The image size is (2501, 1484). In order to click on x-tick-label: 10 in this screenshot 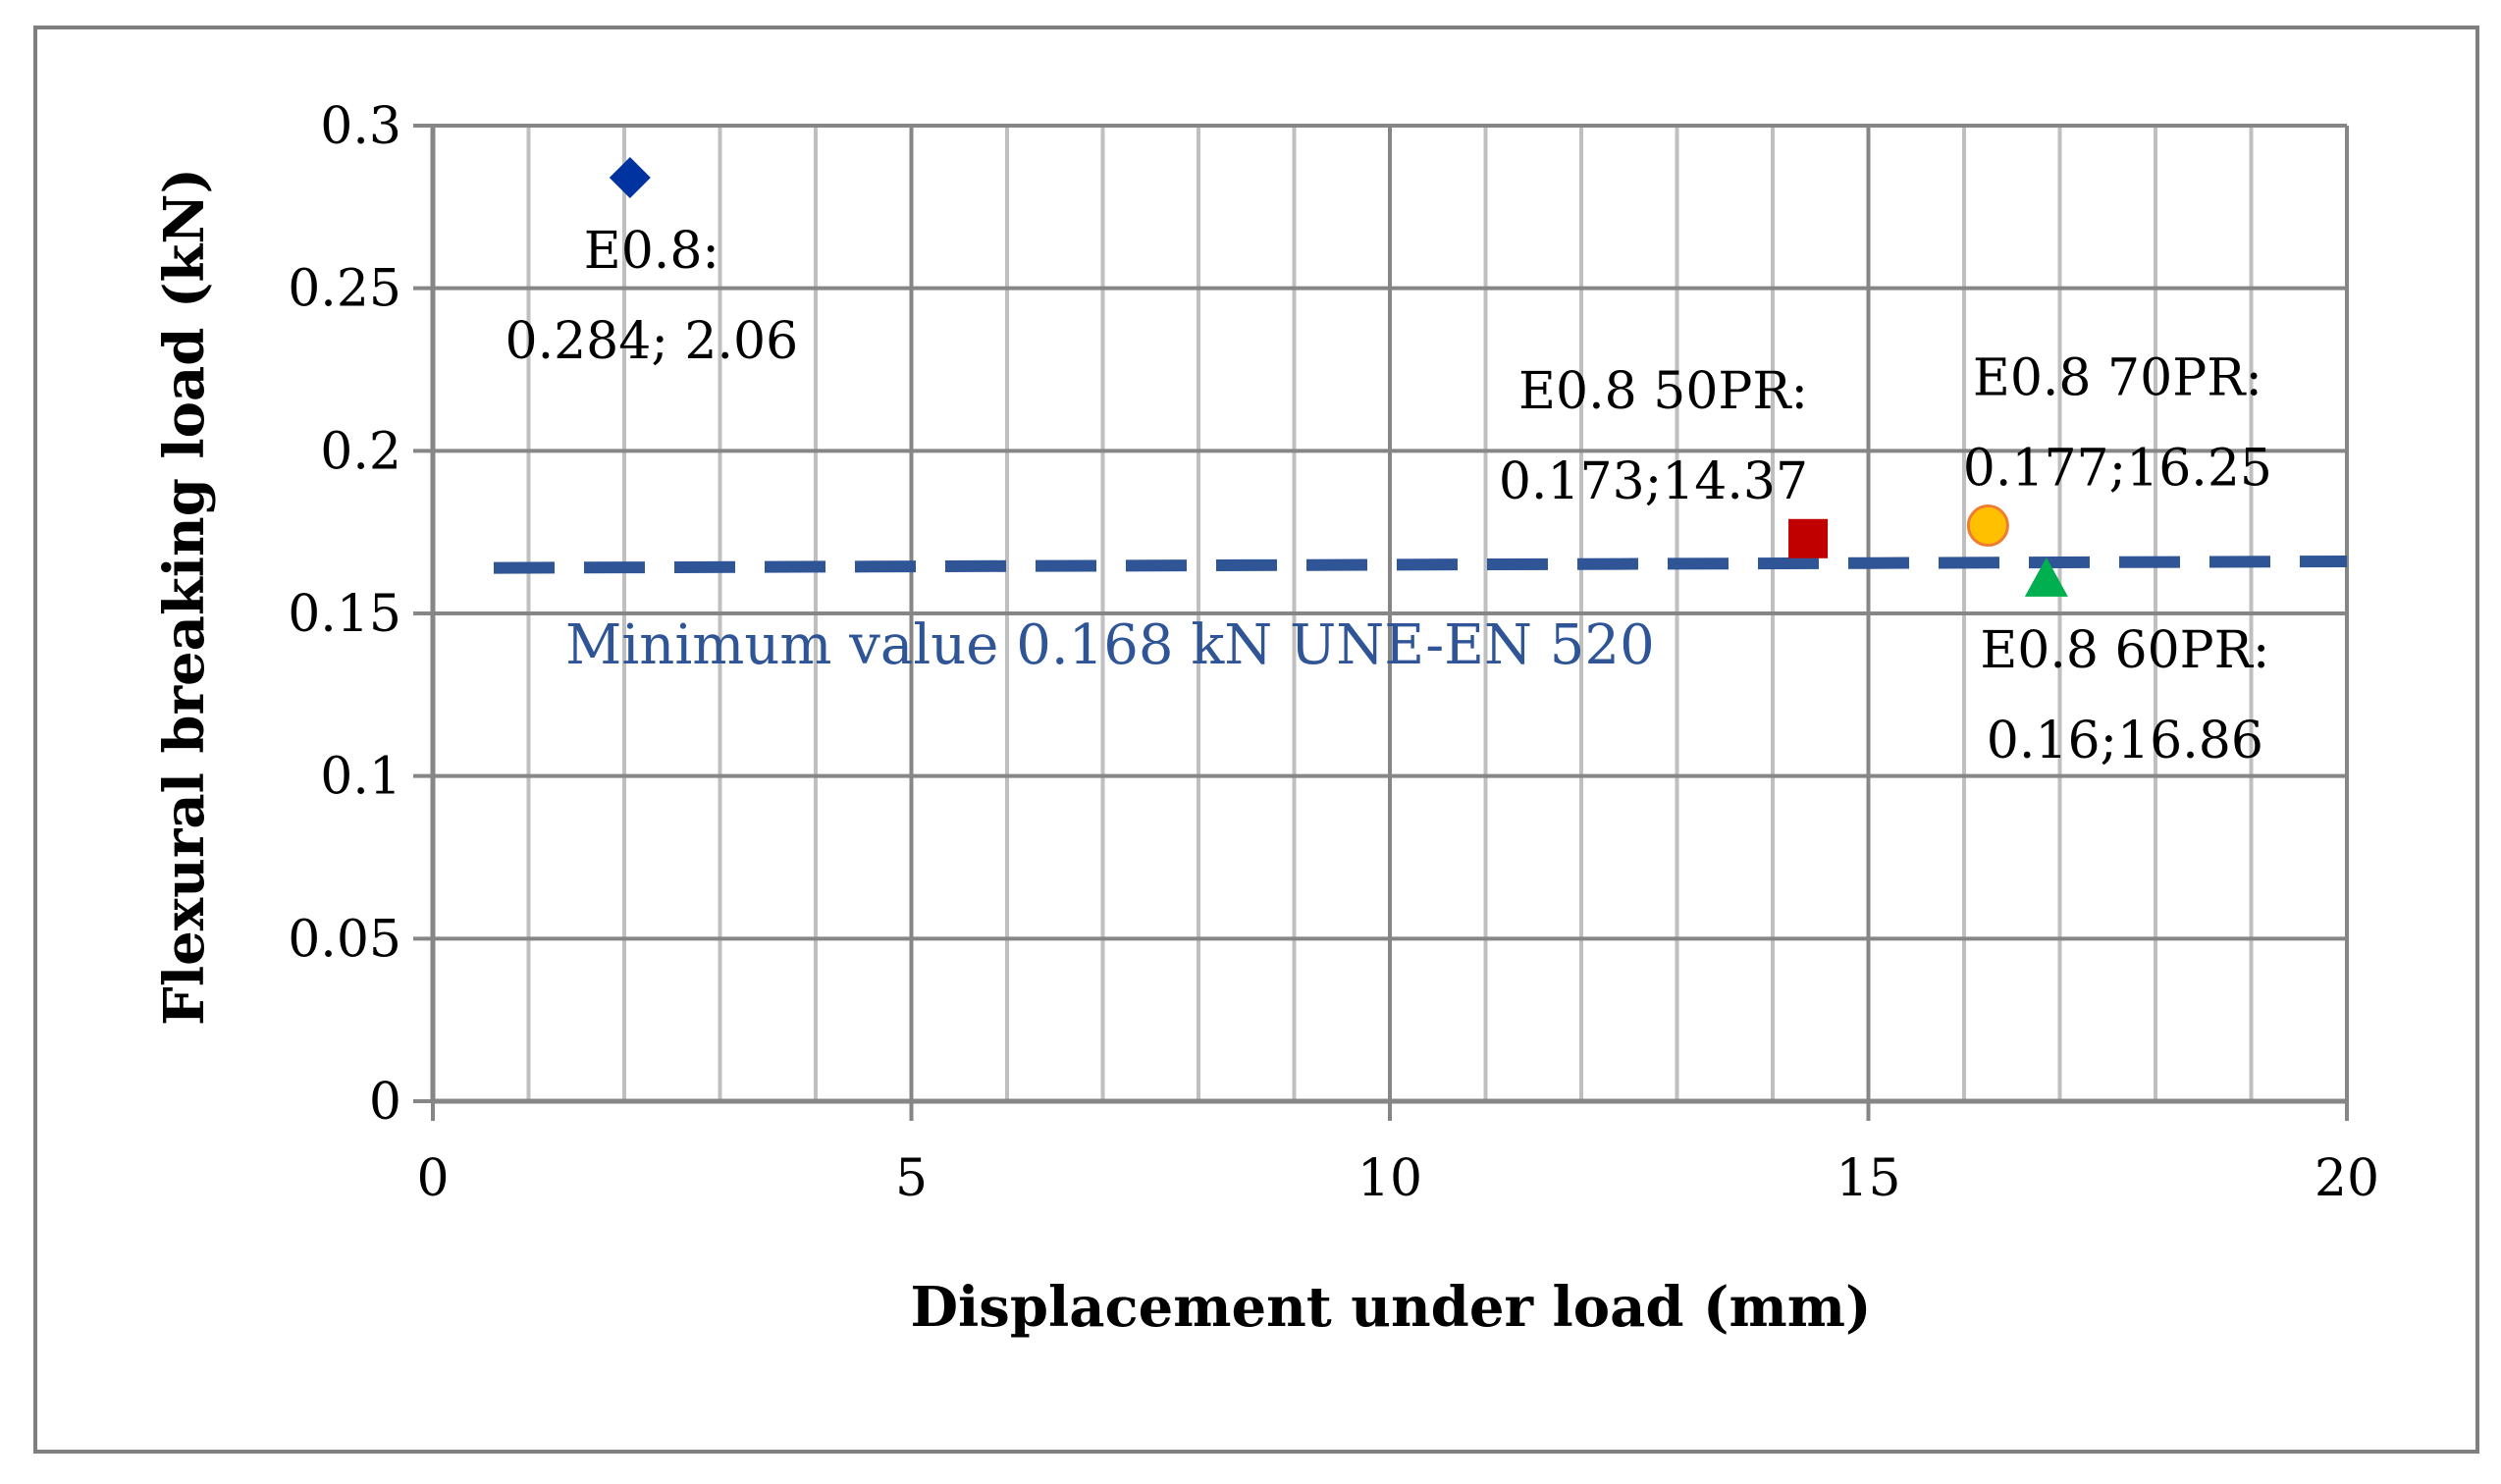, I will do `click(1389, 1178)`.